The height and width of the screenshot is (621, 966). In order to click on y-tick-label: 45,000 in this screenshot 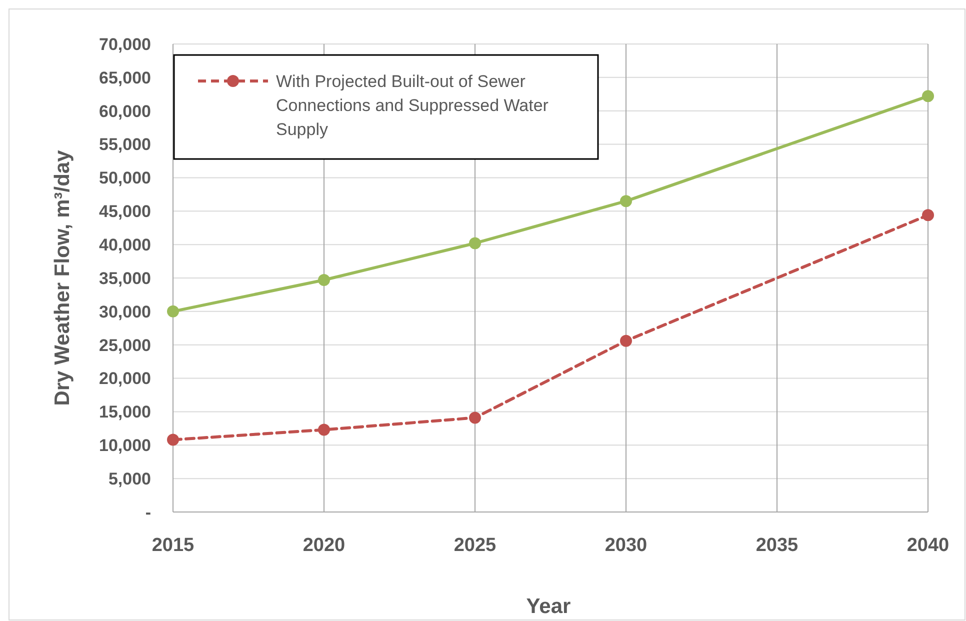, I will do `click(125, 212)`.